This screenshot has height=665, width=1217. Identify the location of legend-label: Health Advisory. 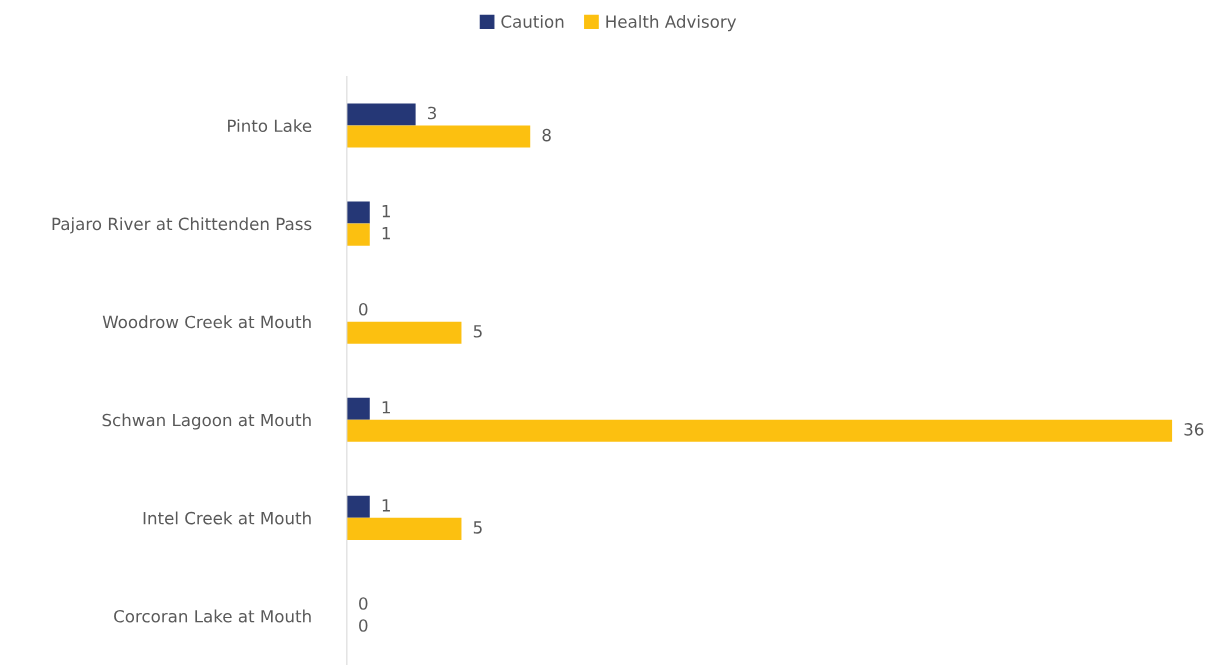
(671, 23).